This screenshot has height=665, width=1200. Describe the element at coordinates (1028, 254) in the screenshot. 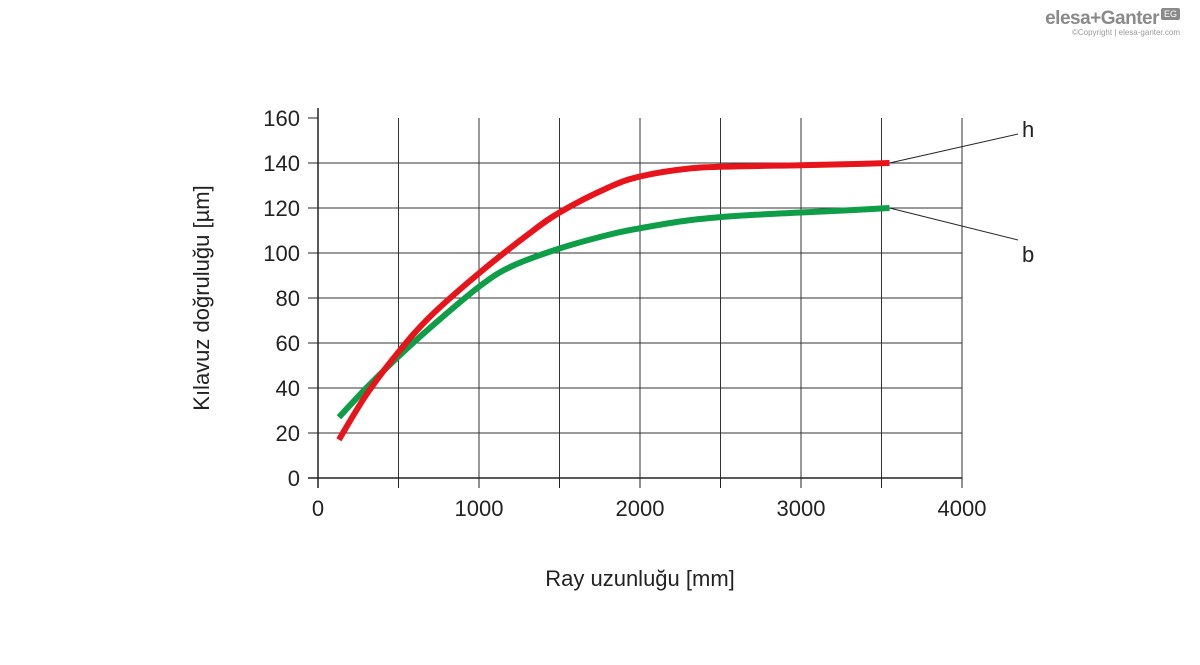

I see `series-label-b: b` at that location.